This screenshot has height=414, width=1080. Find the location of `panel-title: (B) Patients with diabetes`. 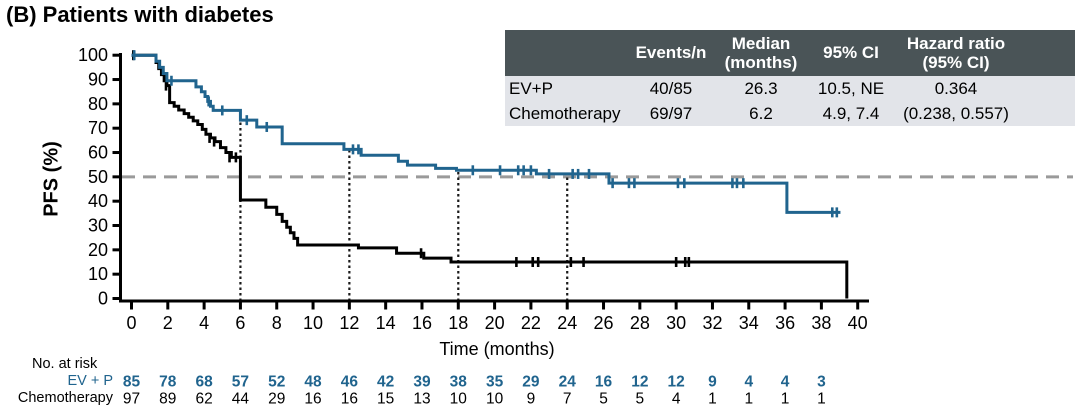

panel-title: (B) Patients with diabetes is located at coordinates (140, 14).